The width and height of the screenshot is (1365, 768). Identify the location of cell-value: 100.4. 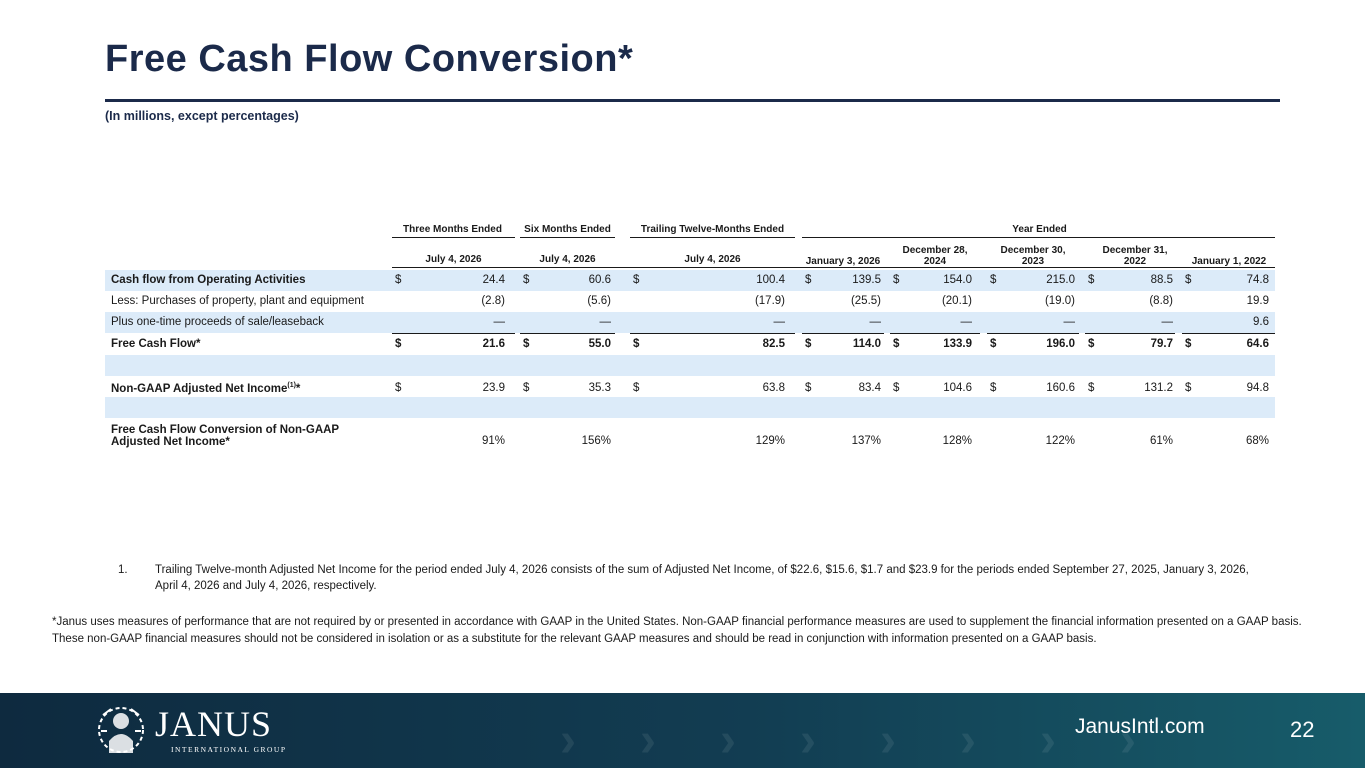
(770, 280).